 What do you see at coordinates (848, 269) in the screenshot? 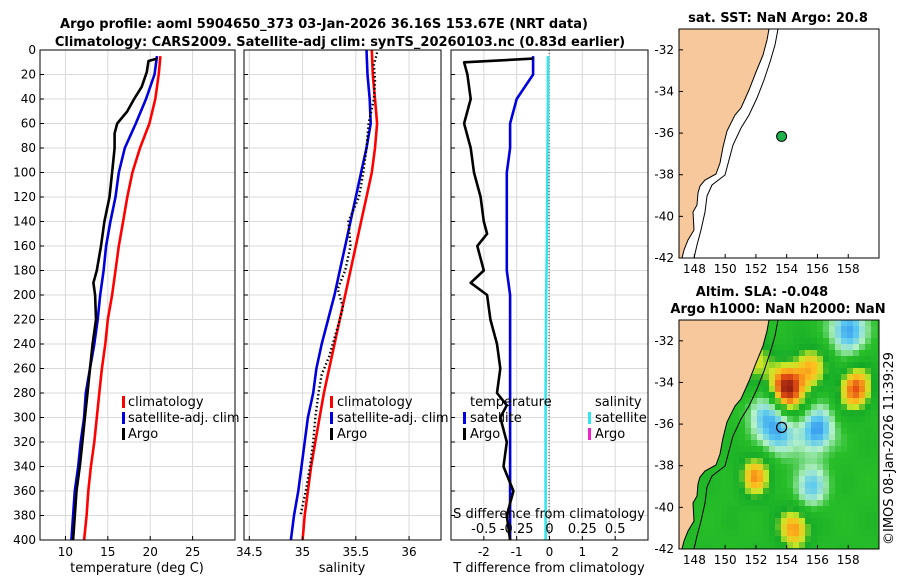
I see `x-tick-label: 158` at bounding box center [848, 269].